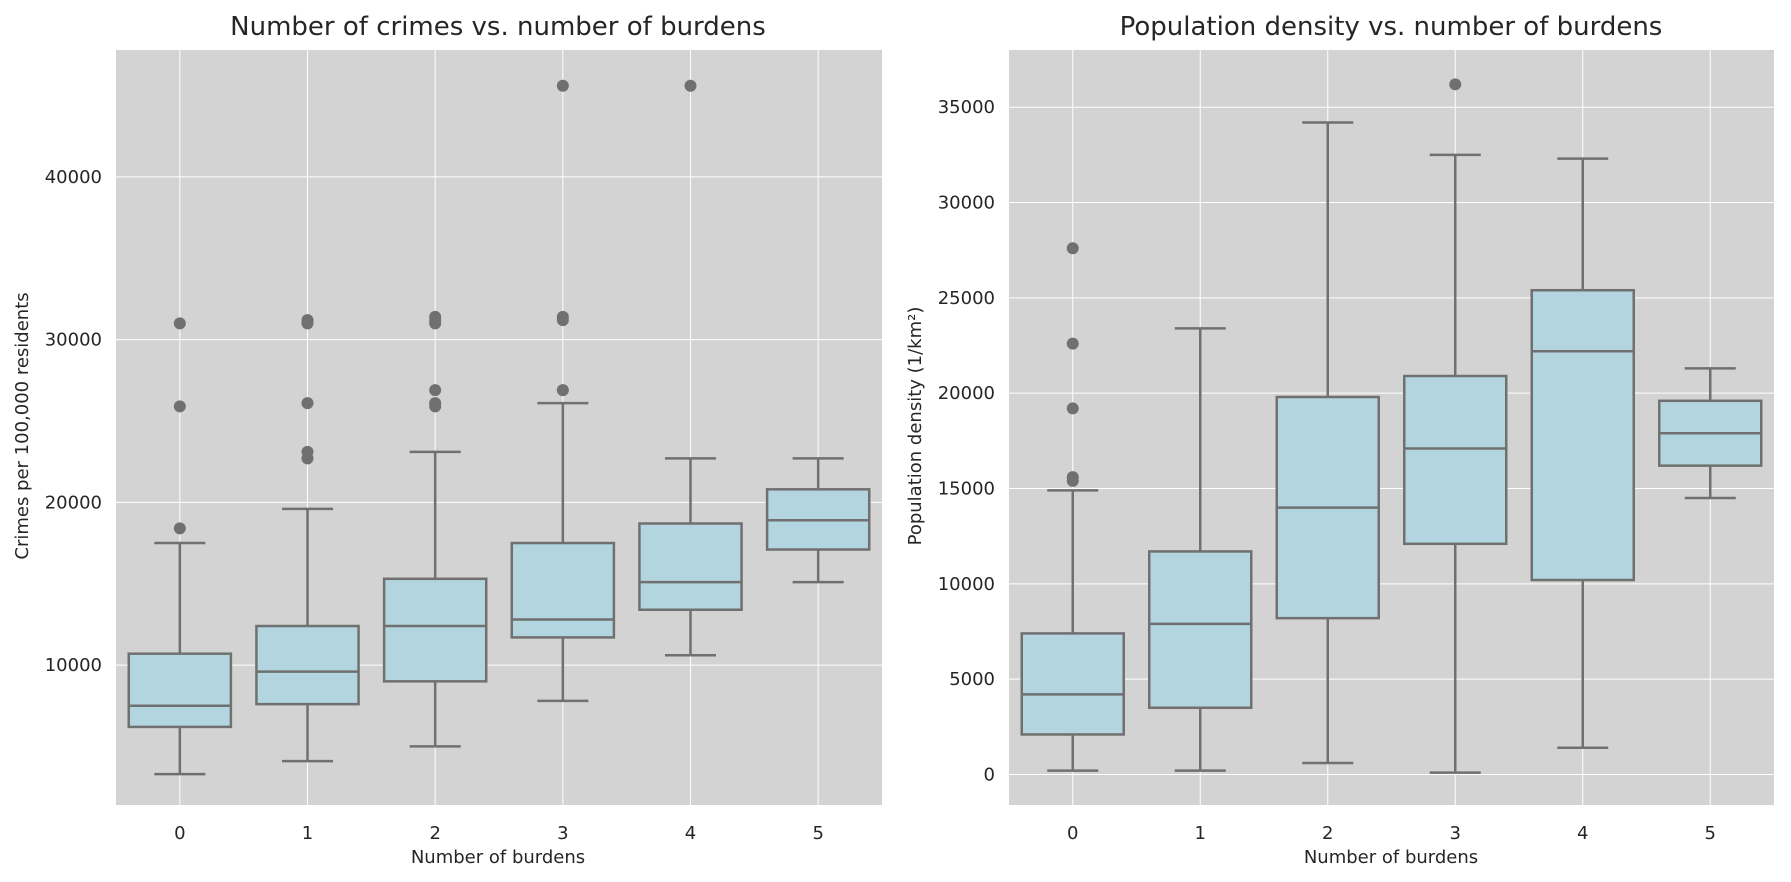  I want to click on chart-title: Number of crimes vs. number of burdens, so click(498, 27).